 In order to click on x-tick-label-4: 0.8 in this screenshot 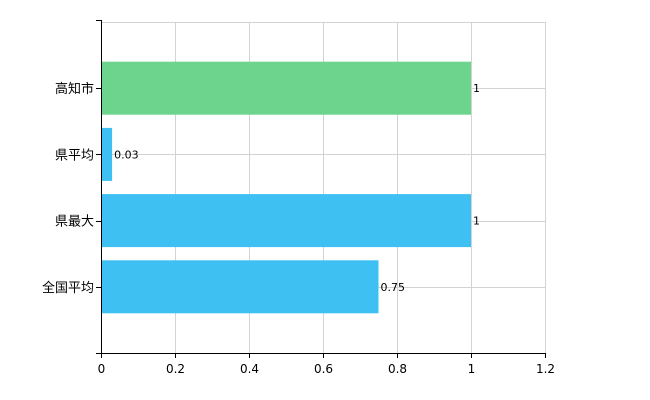, I will do `click(397, 369)`.